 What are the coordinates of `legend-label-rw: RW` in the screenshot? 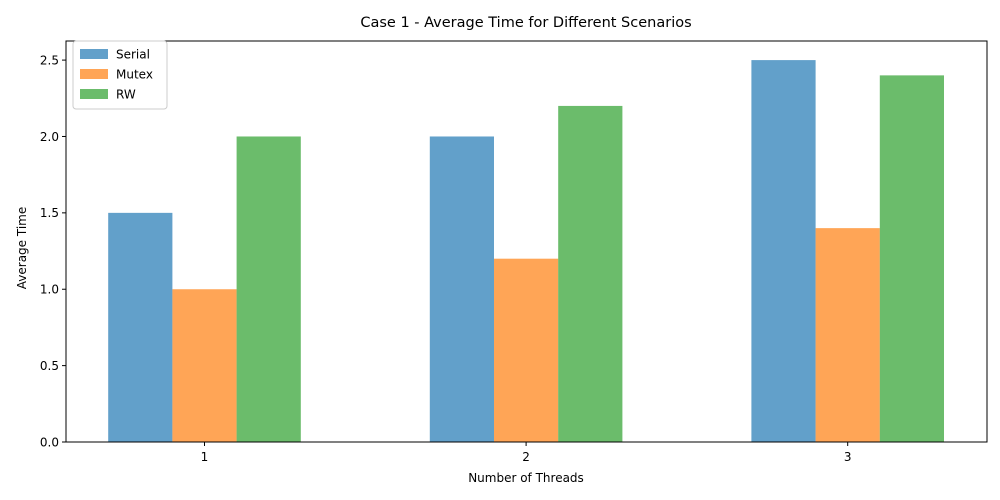 It's located at (126, 95).